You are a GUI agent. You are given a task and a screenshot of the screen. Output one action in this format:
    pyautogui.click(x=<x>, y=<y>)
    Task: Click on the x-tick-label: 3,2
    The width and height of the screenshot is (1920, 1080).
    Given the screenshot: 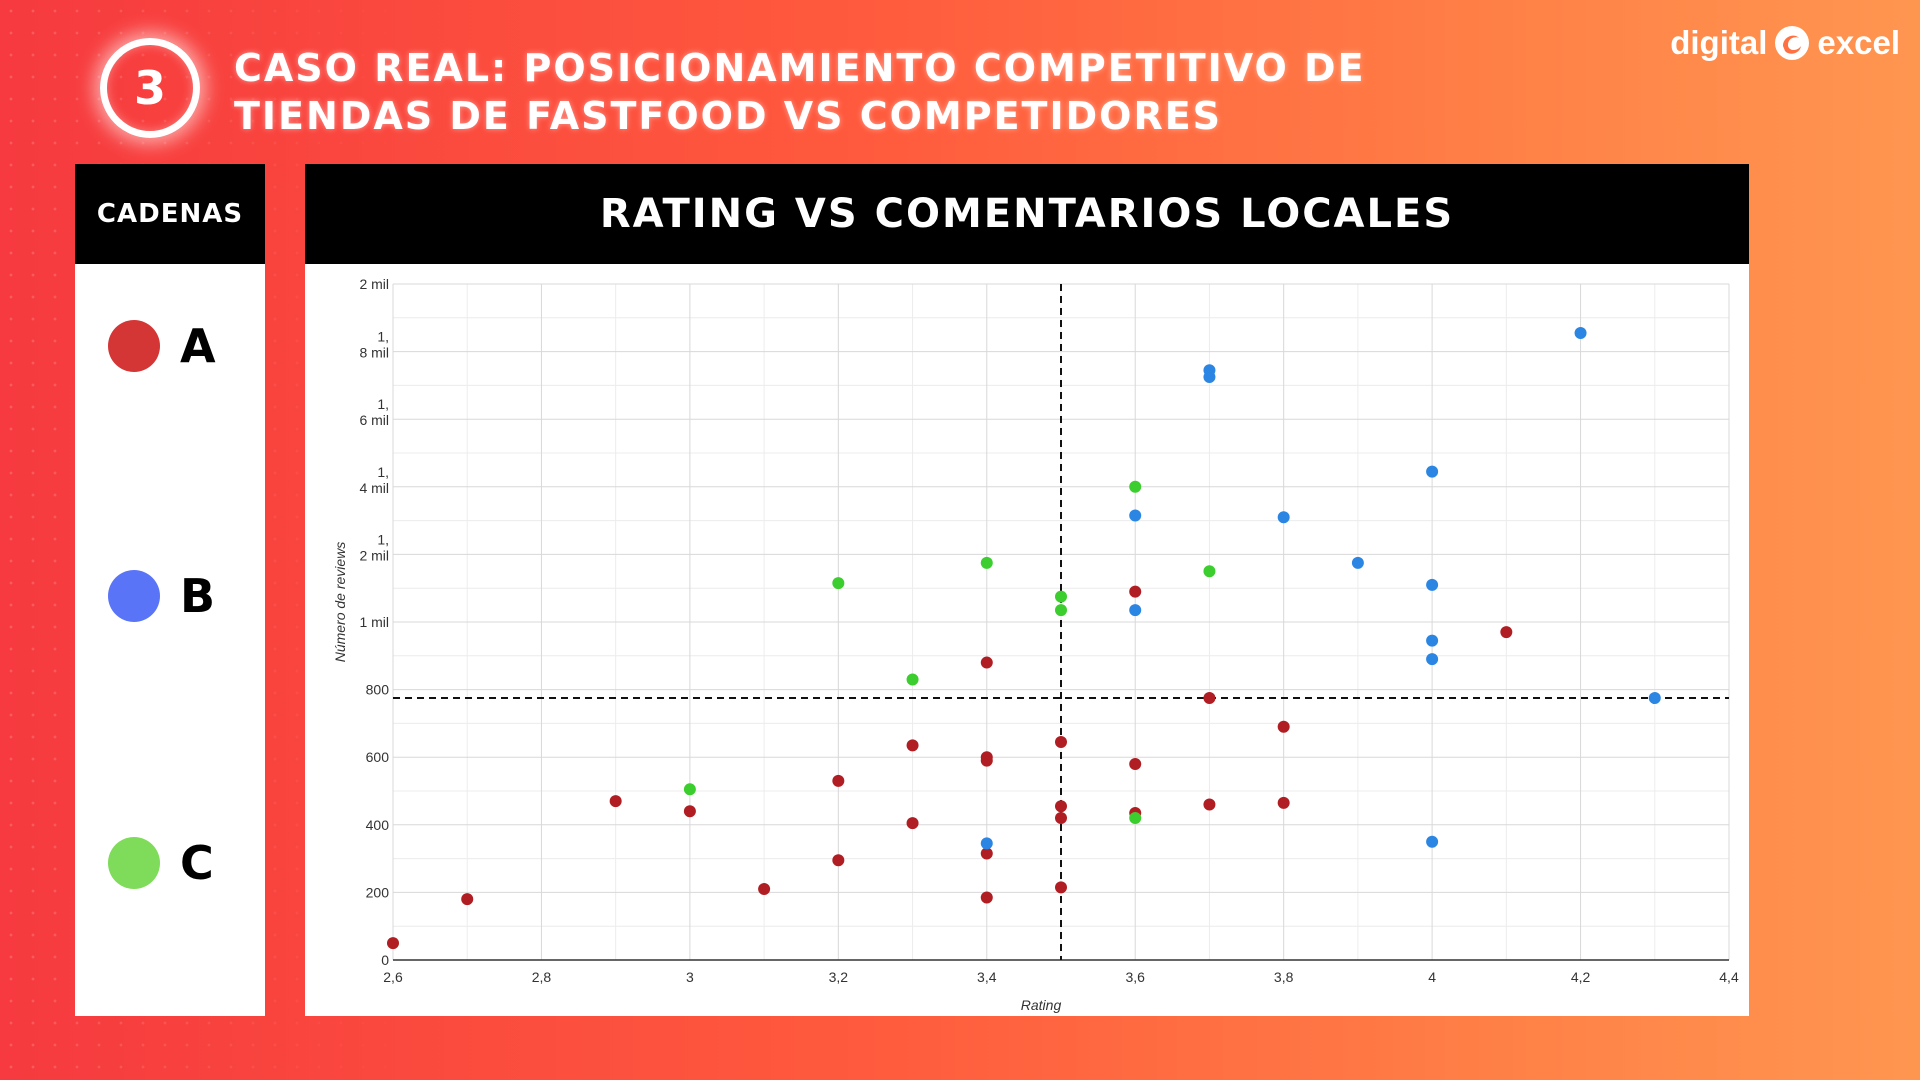 What is the action you would take?
    pyautogui.click(x=839, y=977)
    